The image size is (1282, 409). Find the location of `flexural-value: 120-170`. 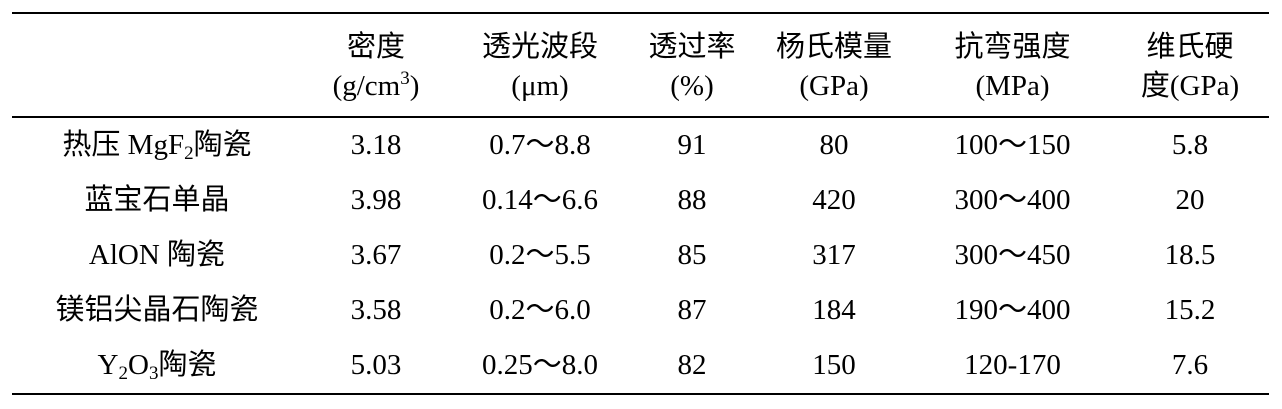

flexural-value: 120-170 is located at coordinates (1012, 366).